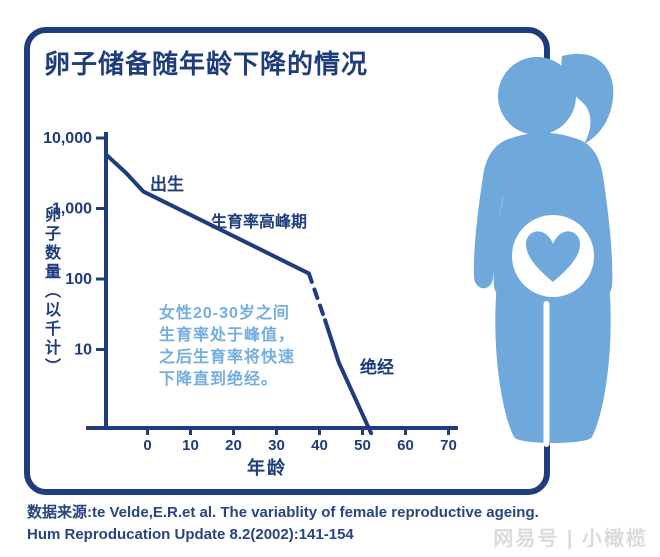 The image size is (660, 557). I want to click on note-line-3: 之后生育率将快速, so click(227, 357).